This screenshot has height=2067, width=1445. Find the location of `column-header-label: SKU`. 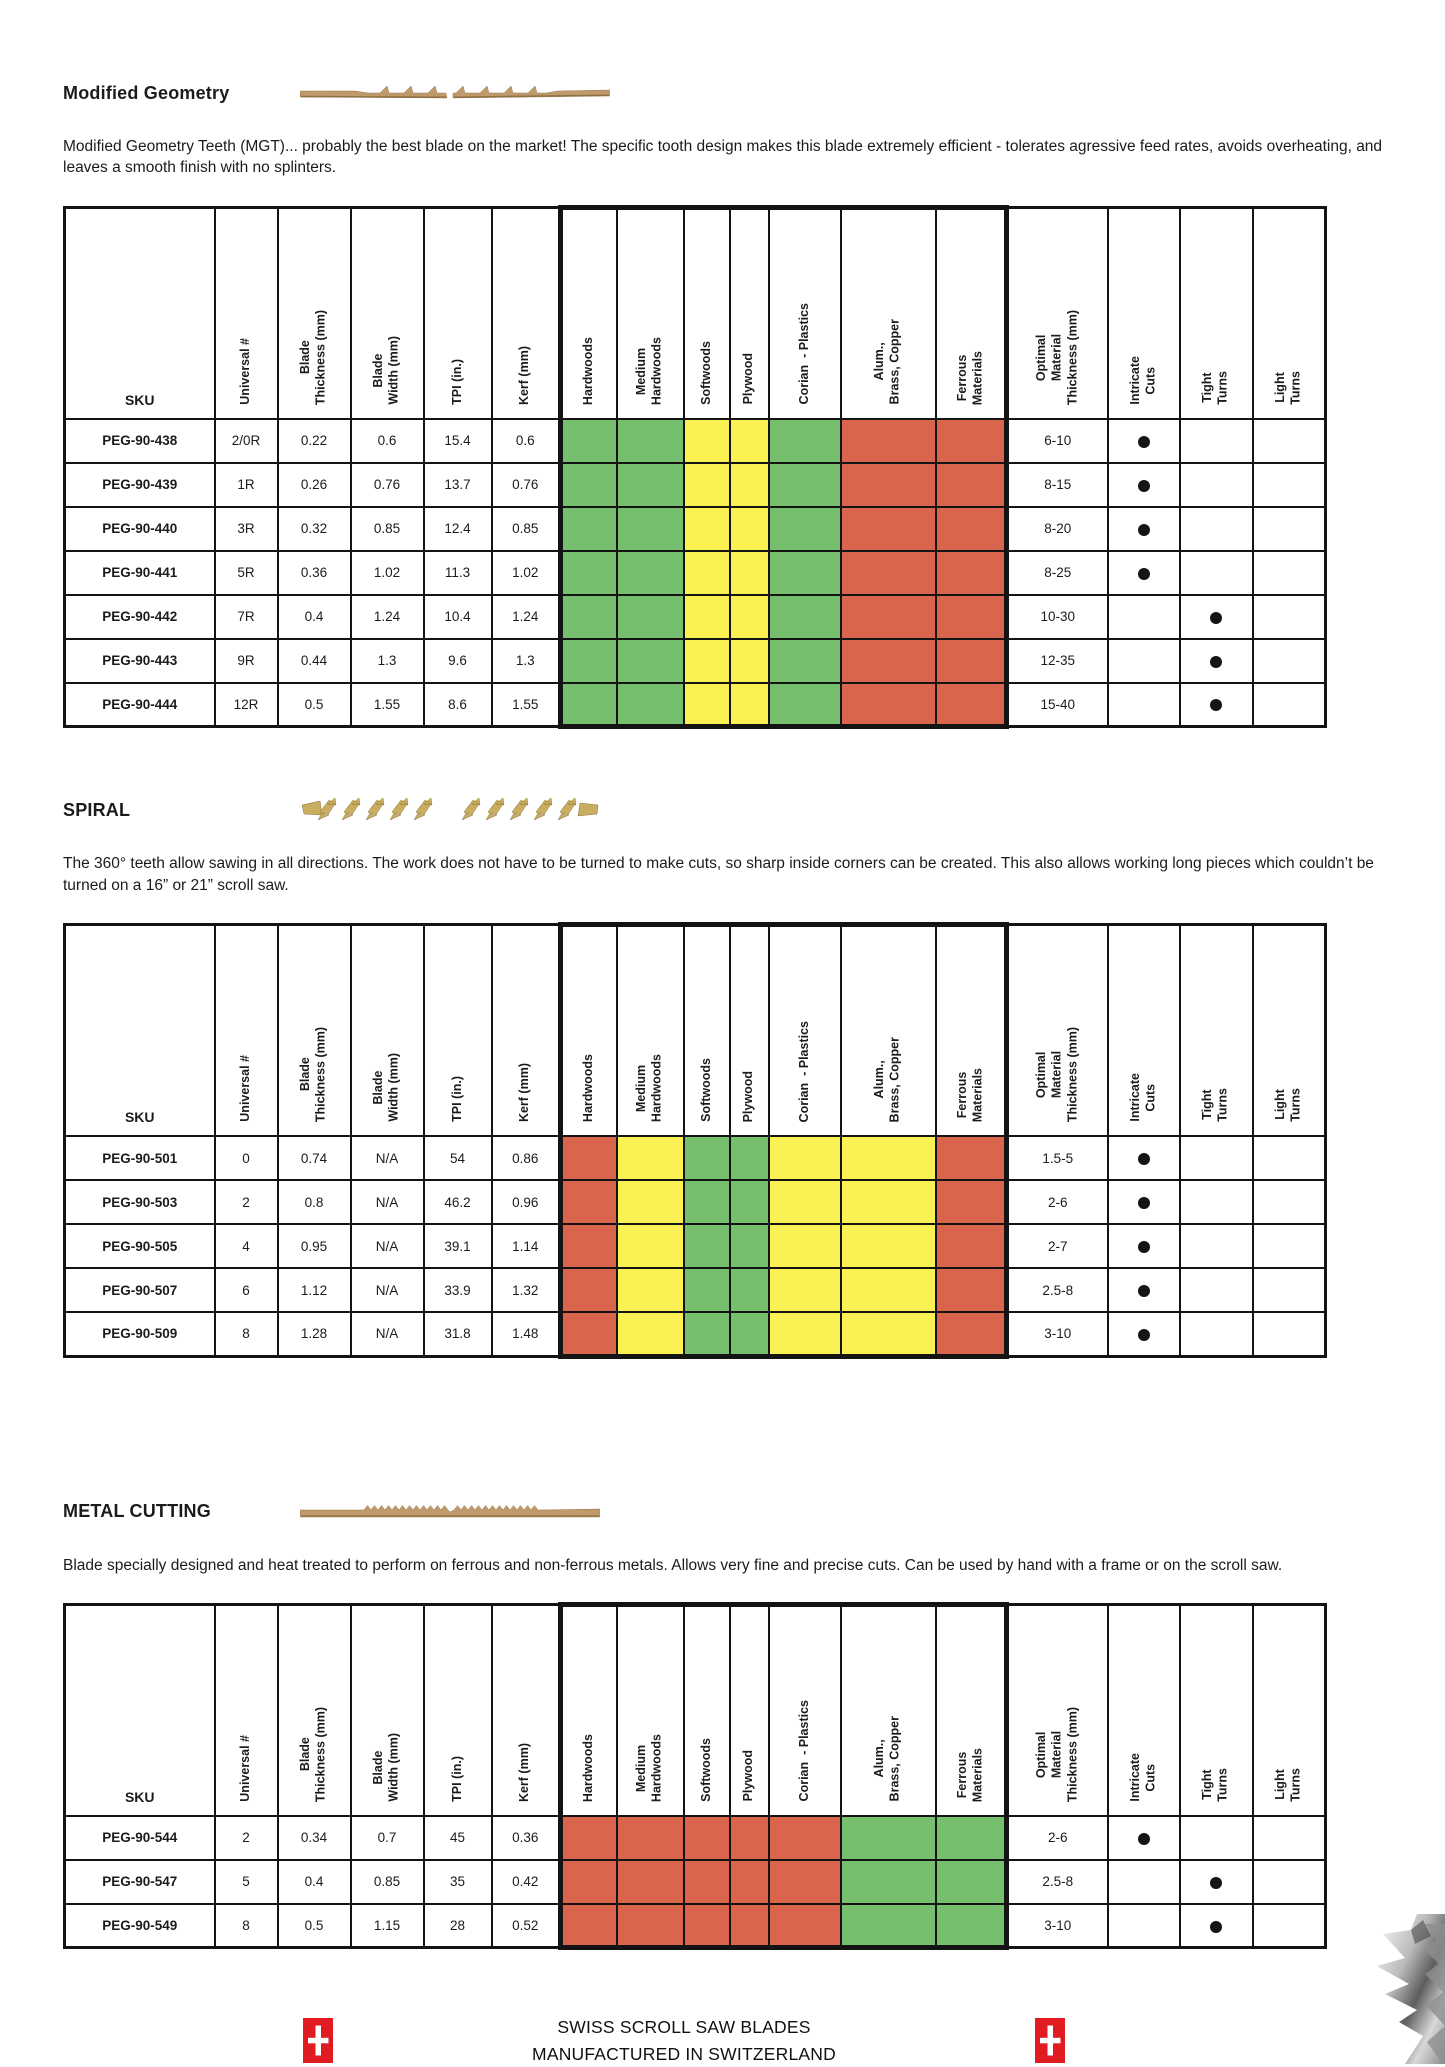

column-header-label: SKU is located at coordinates (139, 1117).